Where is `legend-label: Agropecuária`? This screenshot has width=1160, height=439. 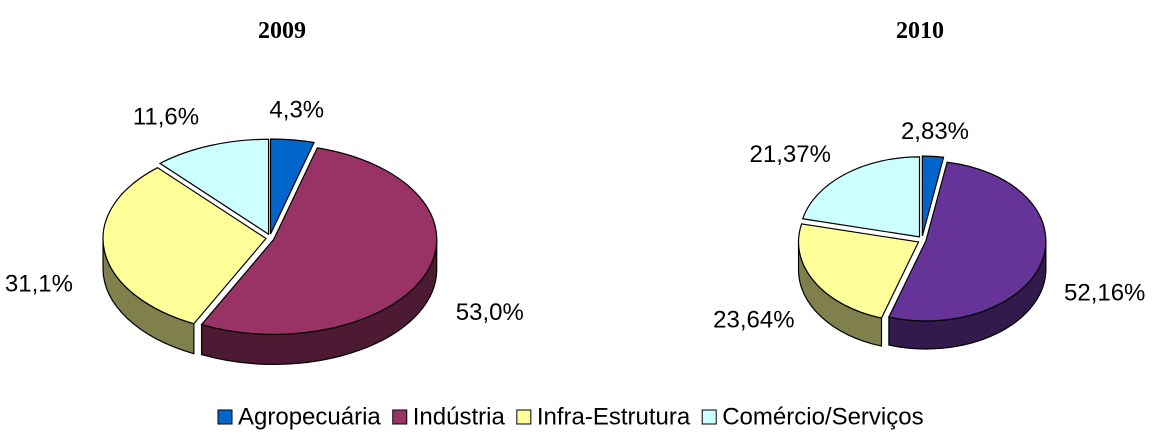
legend-label: Agropecuária is located at coordinates (309, 416).